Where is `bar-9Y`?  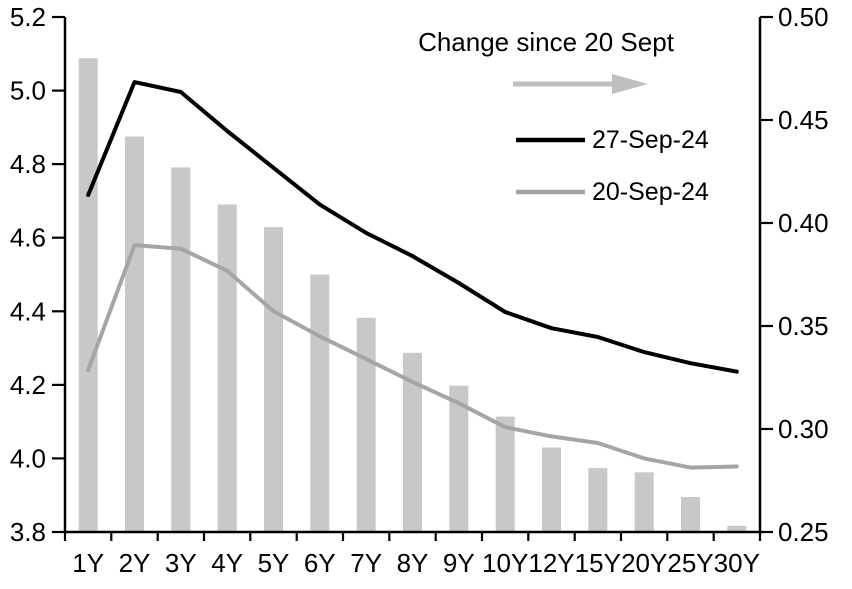
bar-9Y is located at coordinates (459, 458).